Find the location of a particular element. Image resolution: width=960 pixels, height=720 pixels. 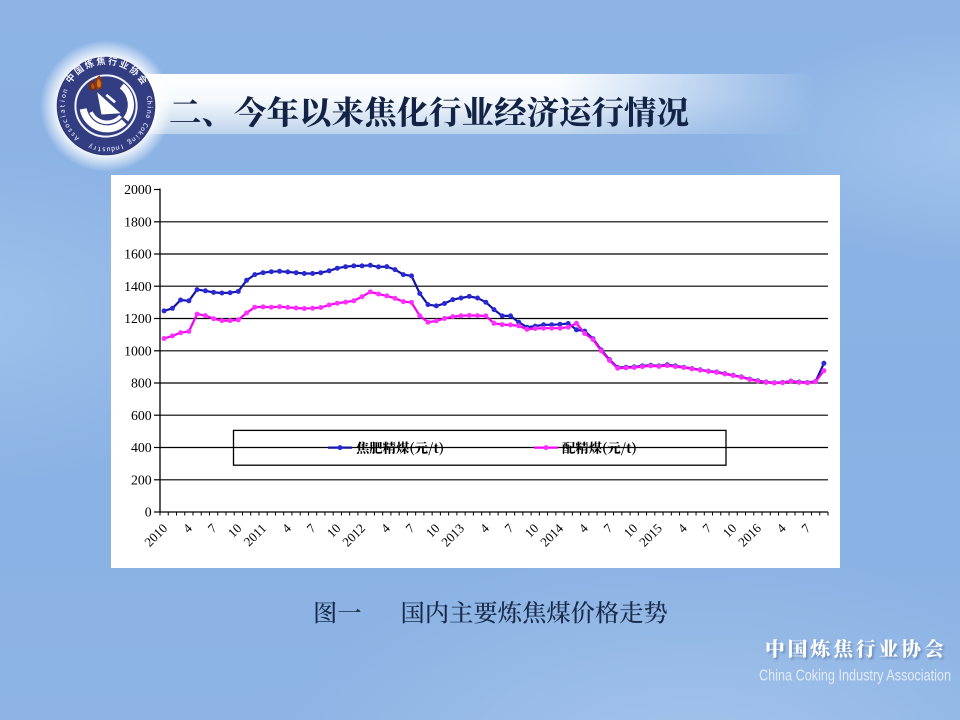

svg-text: 0 is located at coordinates (148, 512).